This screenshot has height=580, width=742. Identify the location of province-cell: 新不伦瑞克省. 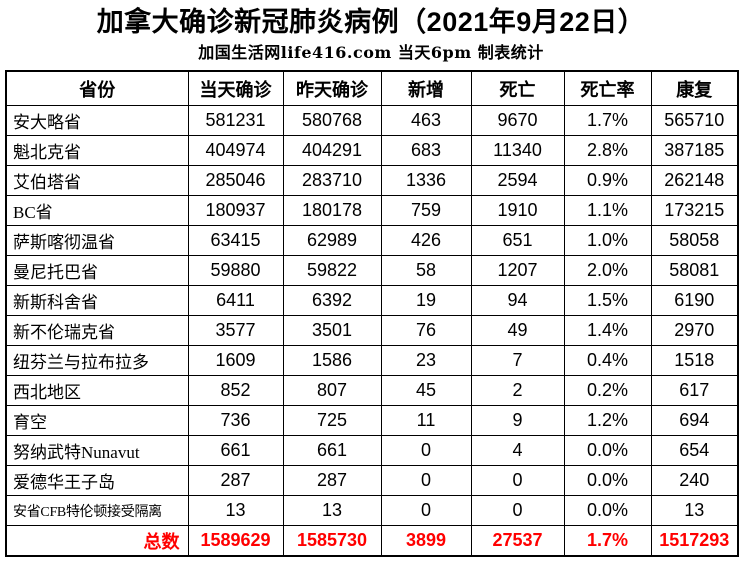
(97, 330).